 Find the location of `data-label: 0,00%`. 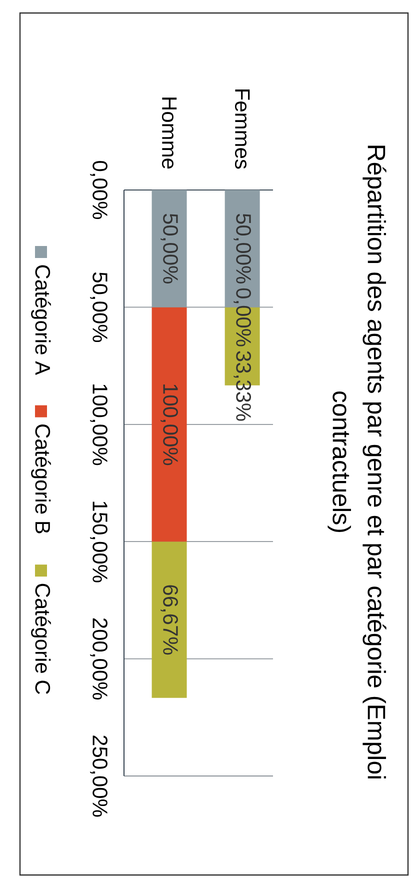

data-label: 0,00% is located at coordinates (243, 317).